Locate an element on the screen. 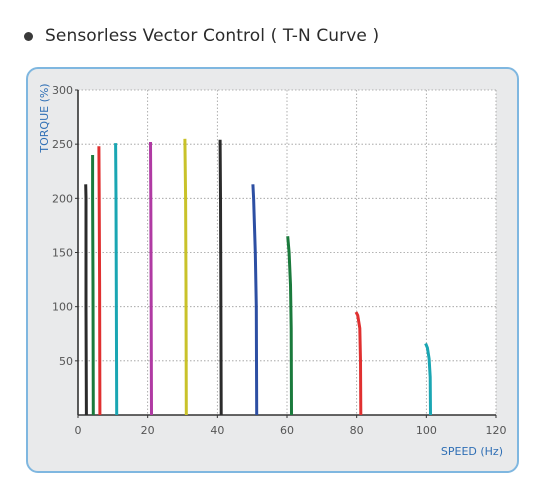 Image resolution: width=550 pixels, height=500 pixels. bullet-dot-icon is located at coordinates (28, 36).